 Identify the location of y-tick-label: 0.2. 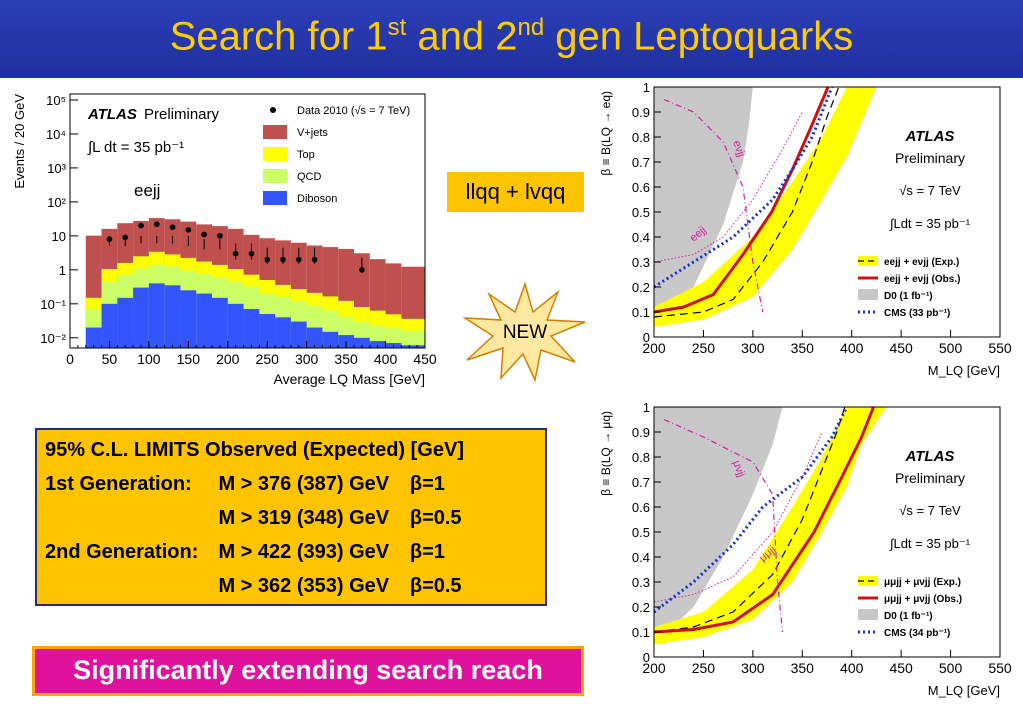
(641, 607).